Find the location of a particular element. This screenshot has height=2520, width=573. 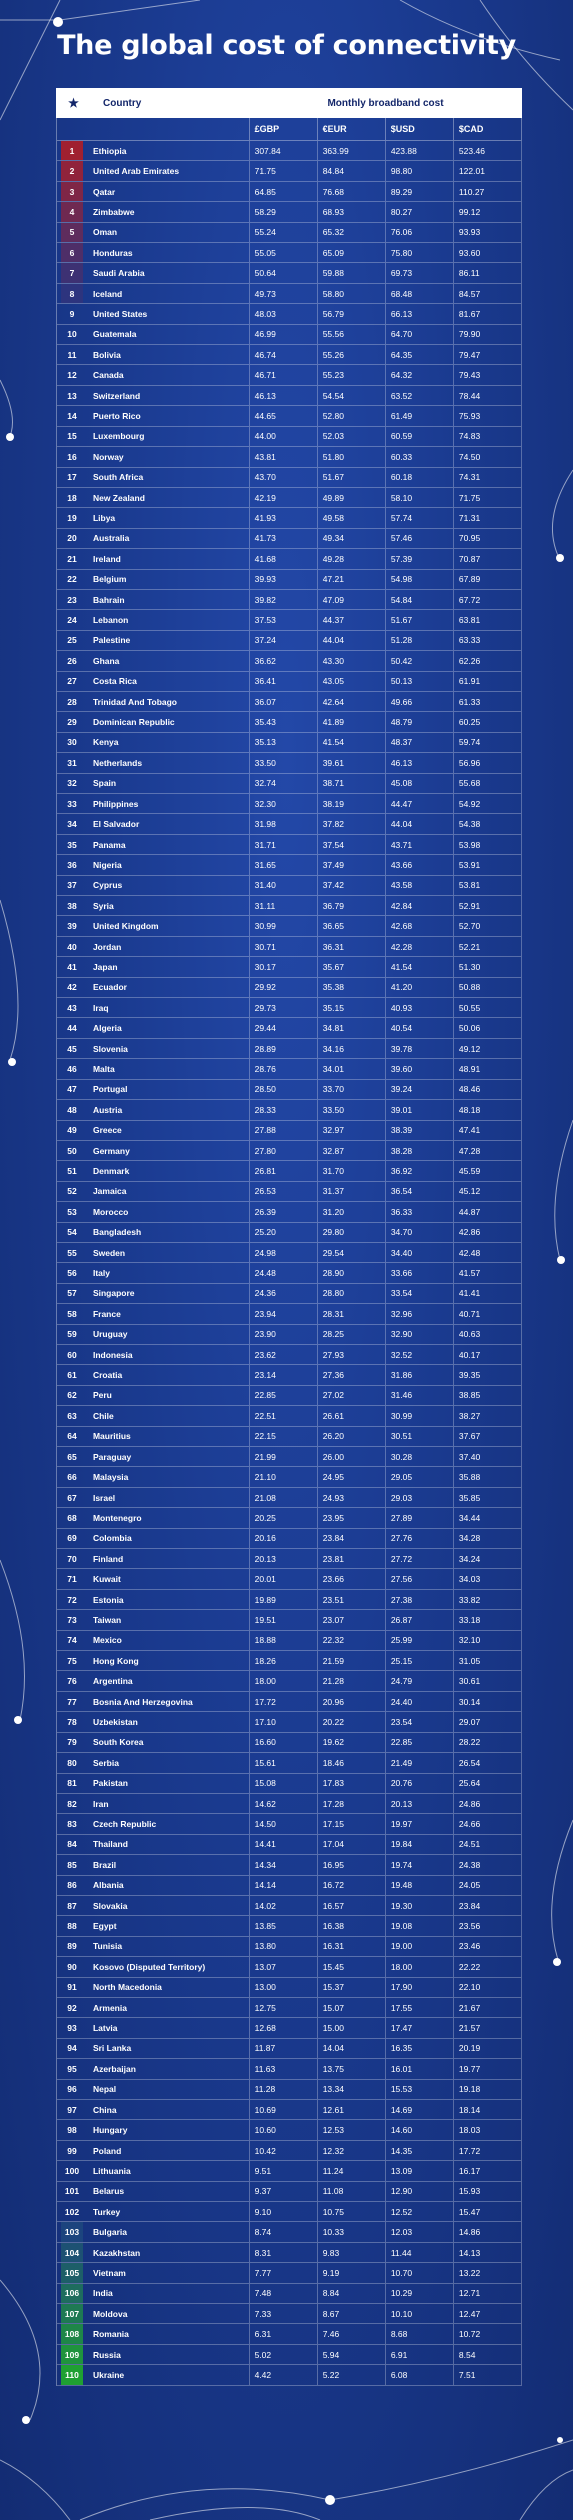

rank-badge: 30 is located at coordinates (72, 742).